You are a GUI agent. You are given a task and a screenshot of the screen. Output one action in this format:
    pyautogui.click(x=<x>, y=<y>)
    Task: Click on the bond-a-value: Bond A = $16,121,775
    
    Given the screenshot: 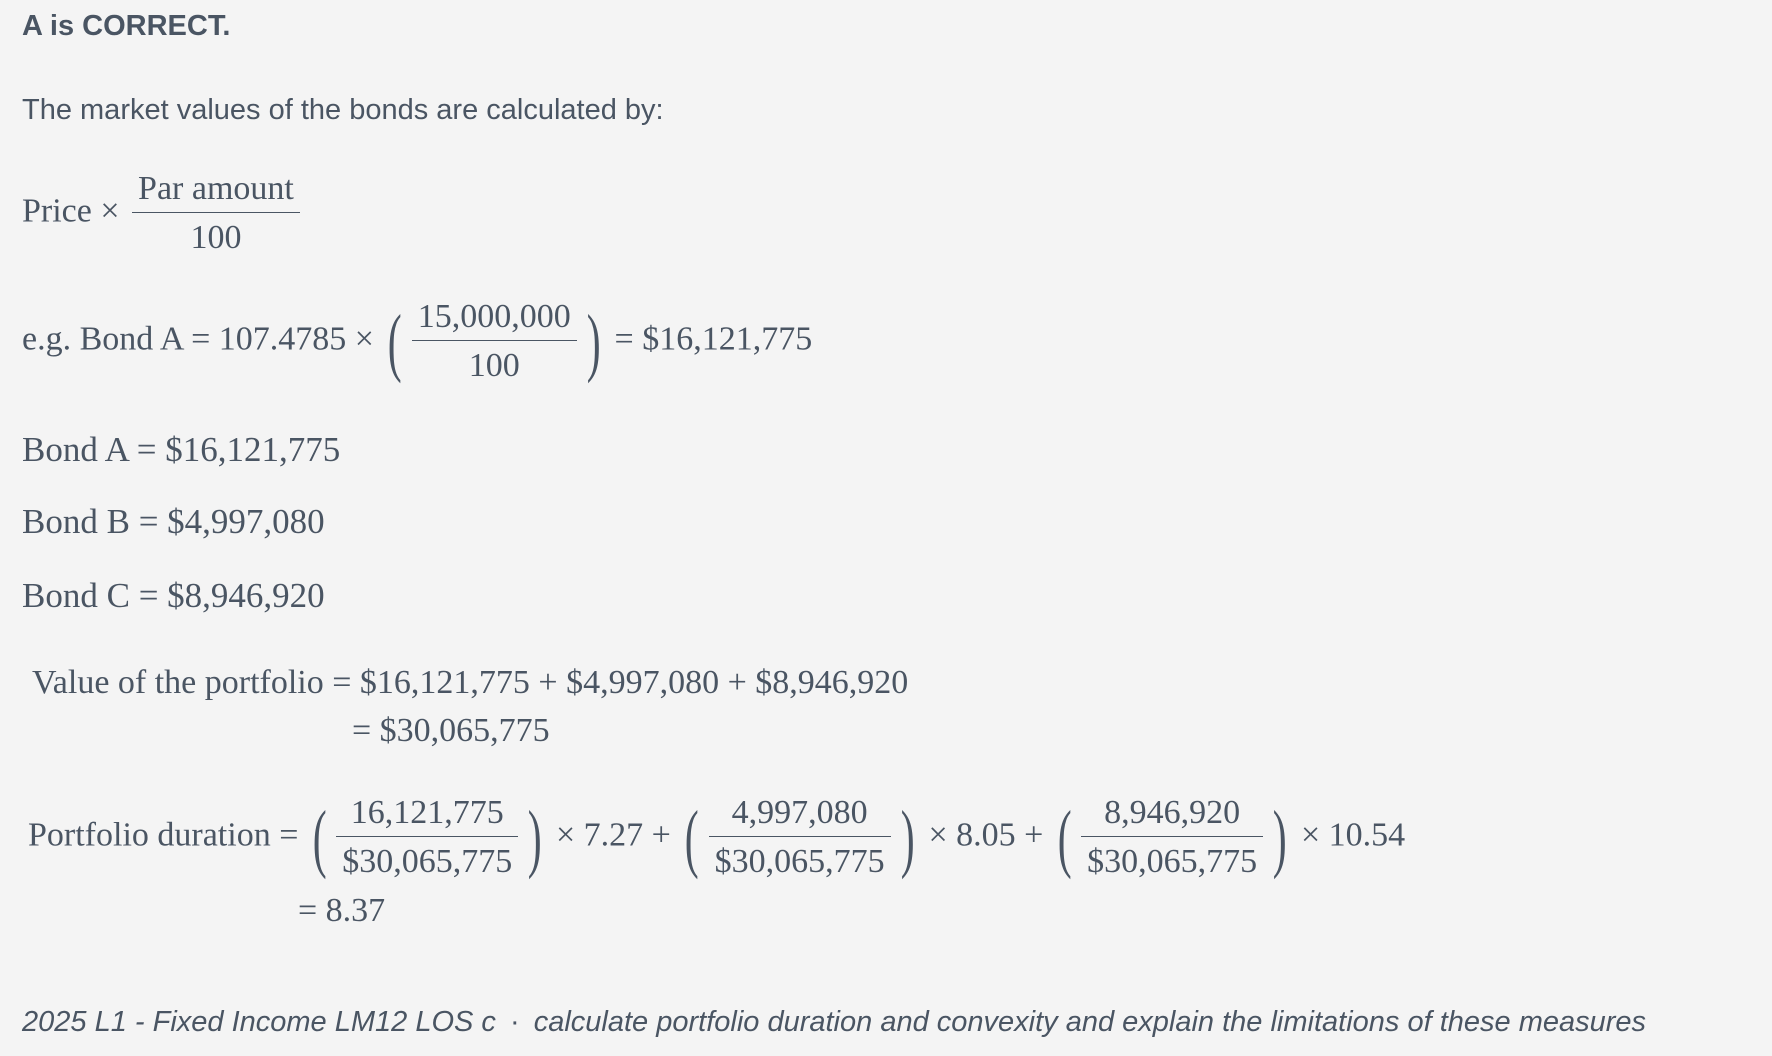 What is the action you would take?
    pyautogui.click(x=181, y=449)
    